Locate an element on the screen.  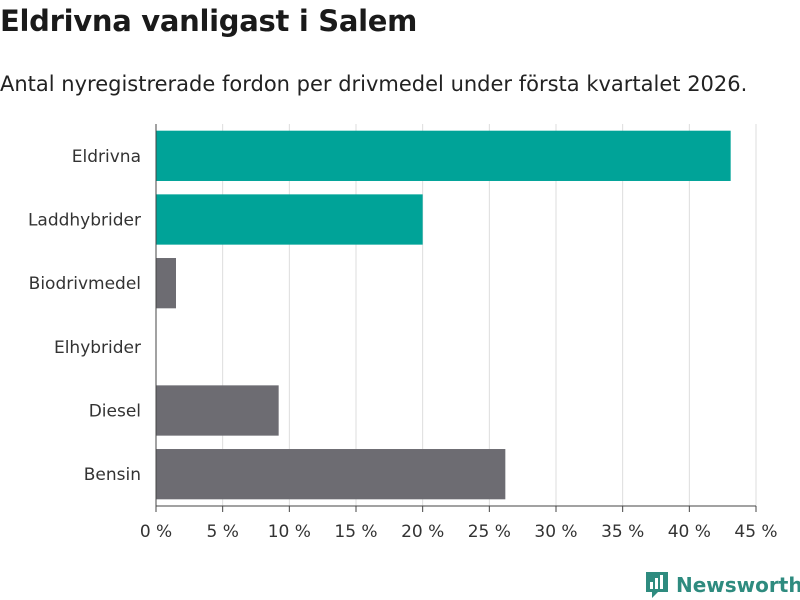
category-label: Elhybrider is located at coordinates (97, 348).